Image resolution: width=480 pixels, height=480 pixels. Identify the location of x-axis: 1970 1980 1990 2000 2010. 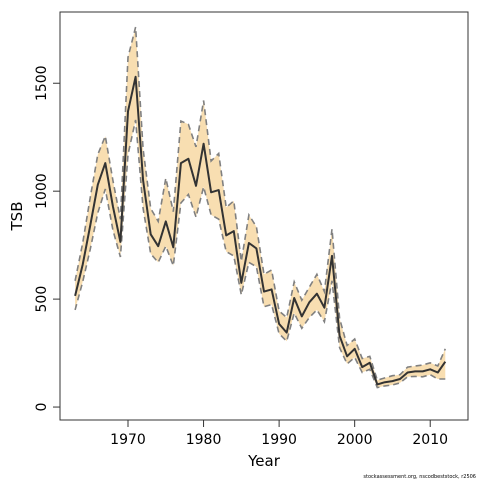
(279, 434).